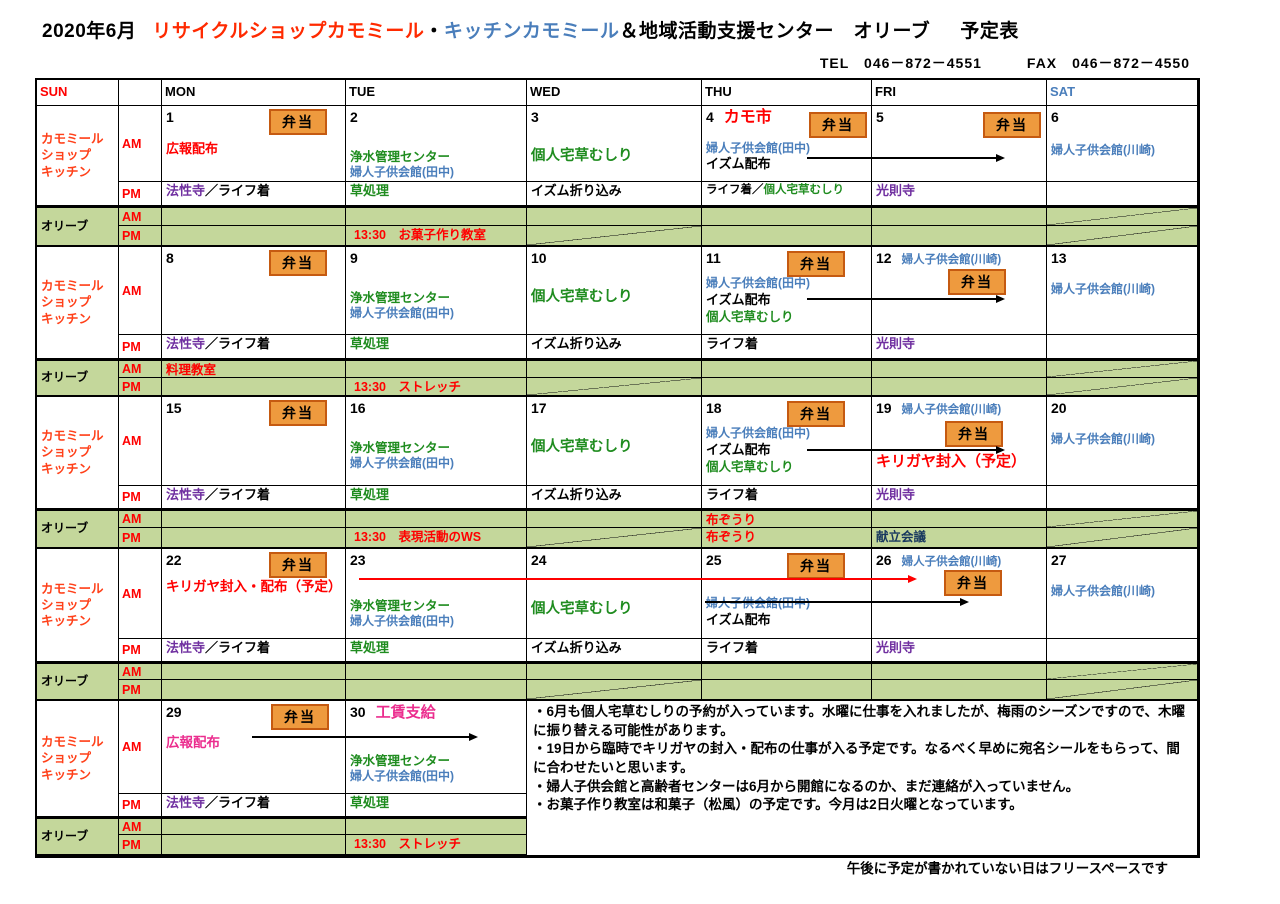  Describe the element at coordinates (254, 845) in the screenshot. I see `olive-cell-w5-mon-pm` at that location.